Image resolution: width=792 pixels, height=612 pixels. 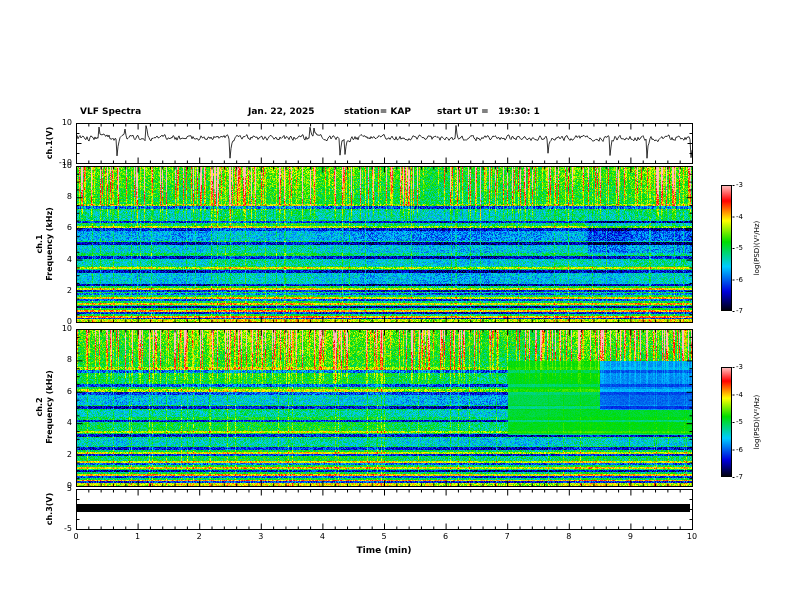 What do you see at coordinates (739, 279) in the screenshot?
I see `colorbar1-tick-label: -6` at bounding box center [739, 279].